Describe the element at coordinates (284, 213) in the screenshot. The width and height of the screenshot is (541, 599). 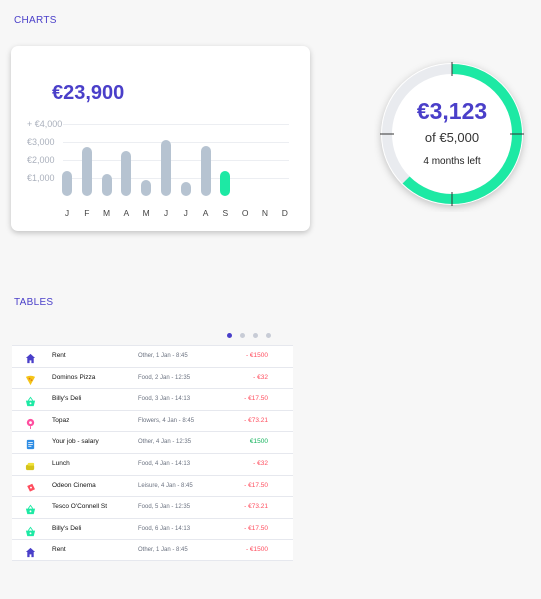
I see `x-tick-label: D` at that location.